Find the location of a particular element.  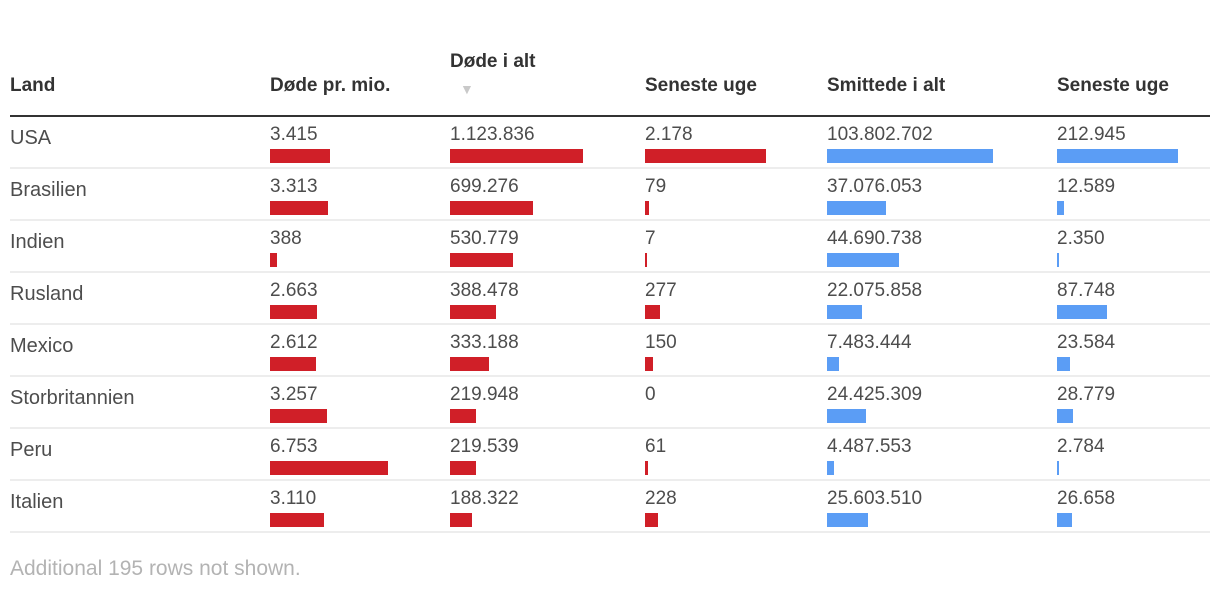

value-cell-dode_pr_mio: 3.110 is located at coordinates (360, 509).